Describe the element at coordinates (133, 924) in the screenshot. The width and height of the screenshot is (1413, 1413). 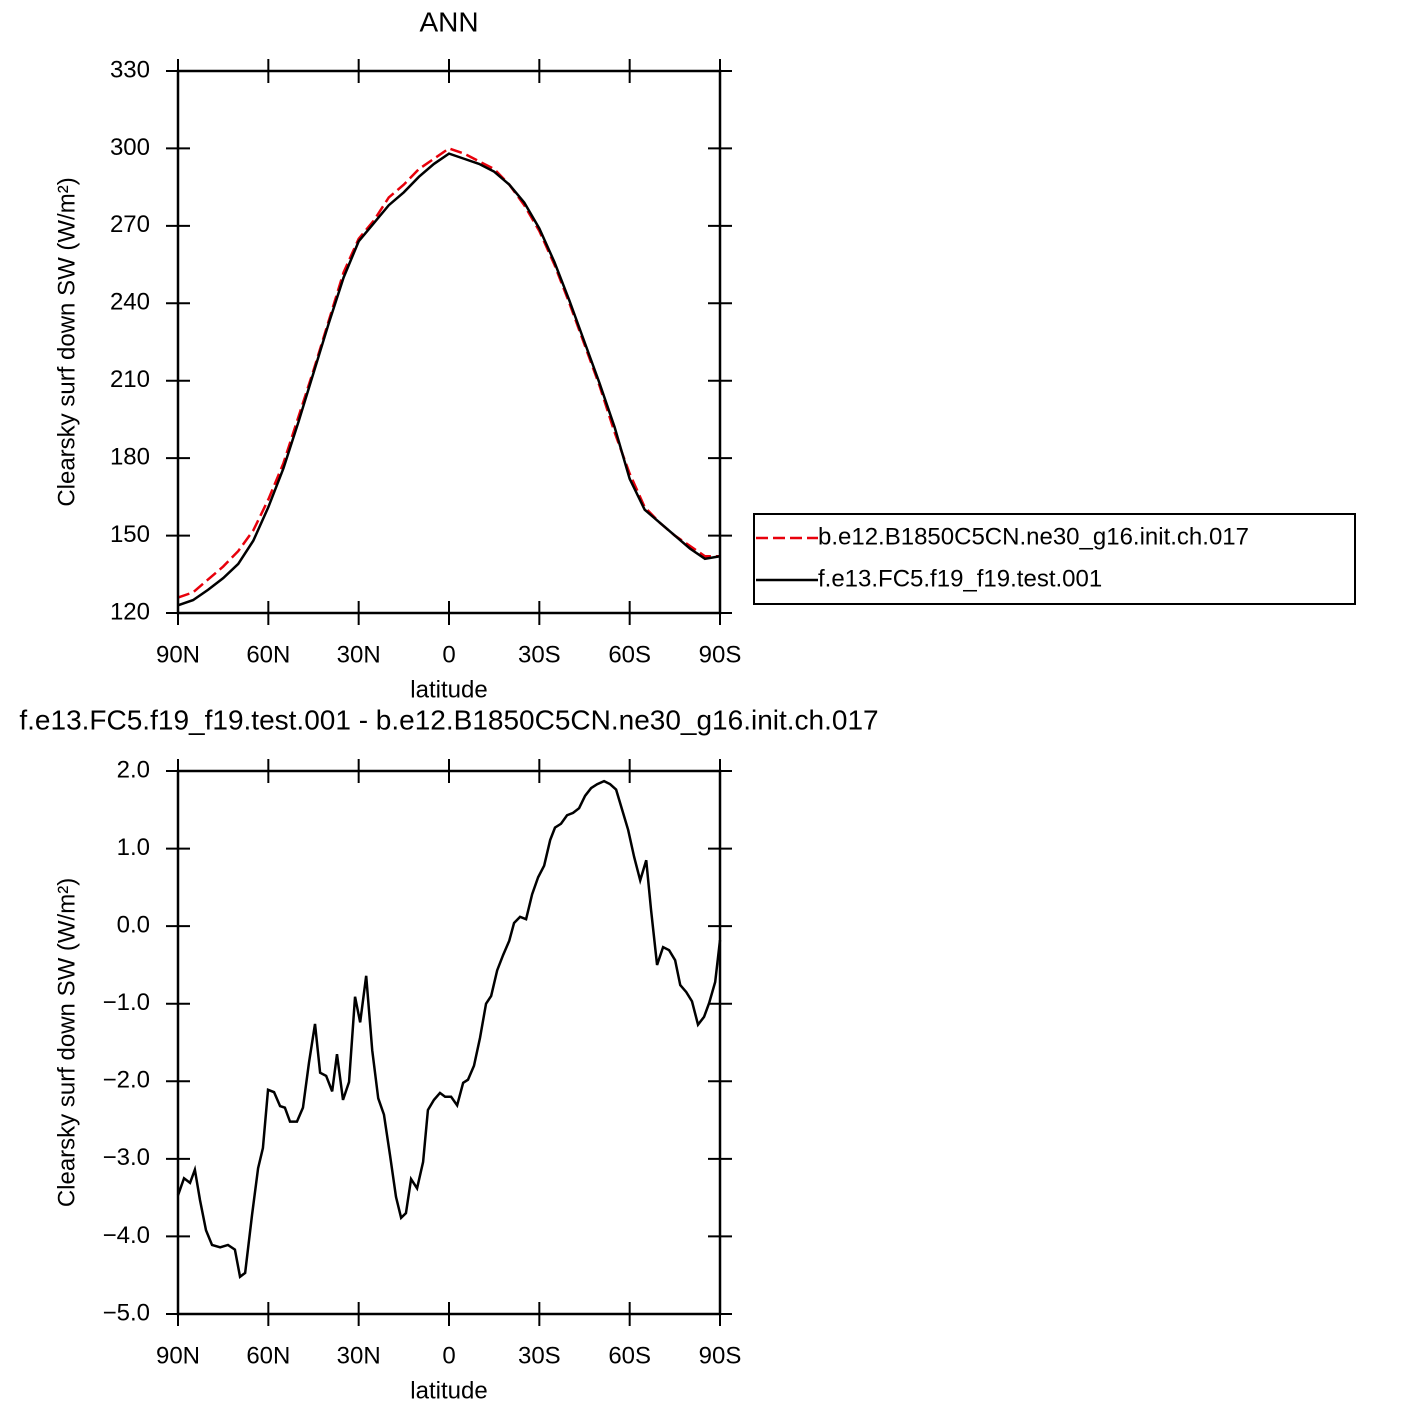
I see `y-tick-label: 0.0` at that location.